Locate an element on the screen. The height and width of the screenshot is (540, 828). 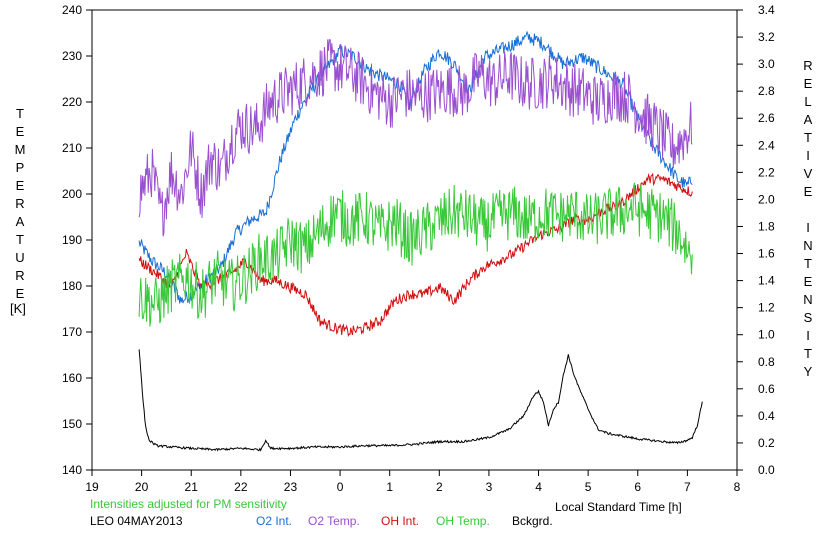
y-left-tick-label: 220 is located at coordinates (72, 102).